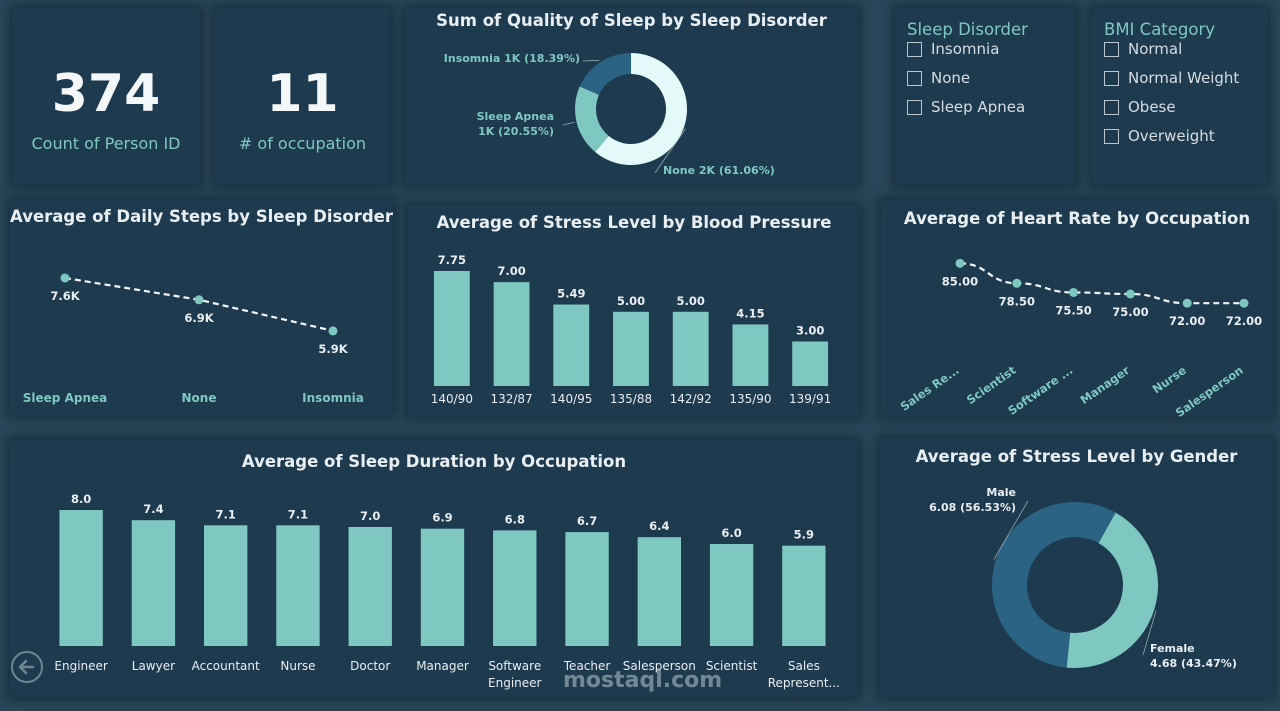  Describe the element at coordinates (587, 666) in the screenshot. I see `x-tick-label: Teacher` at that location.